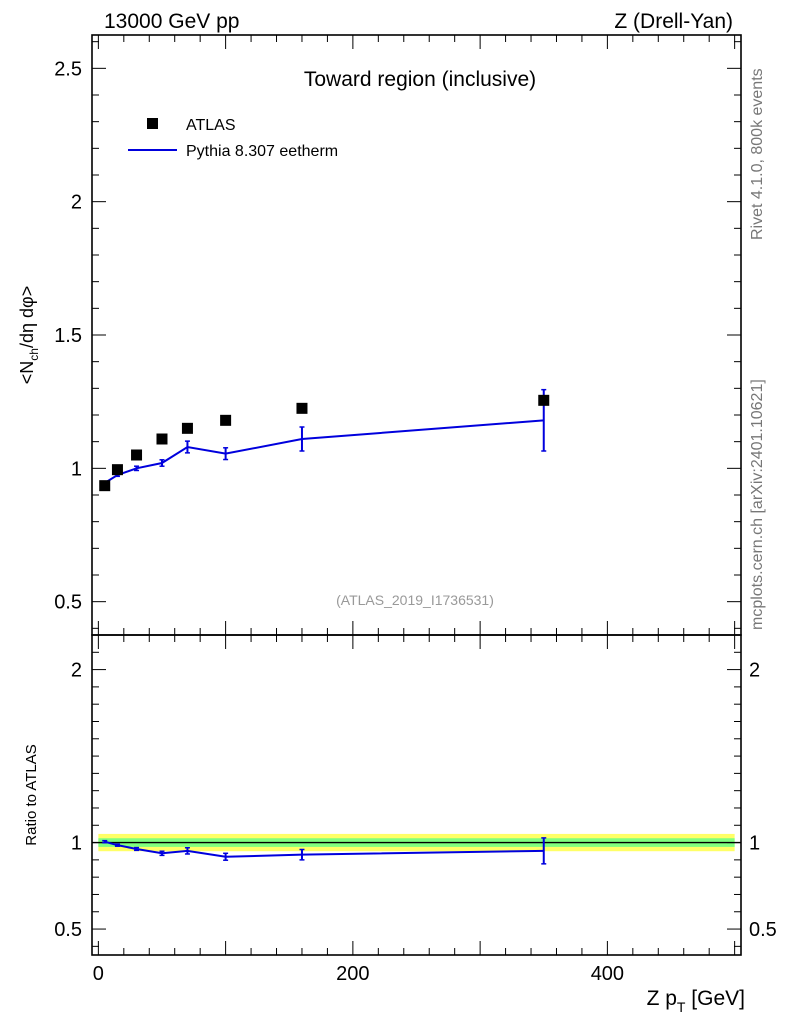  What do you see at coordinates (757, 504) in the screenshot?
I see `source-label: mcplots.cern.ch [arXiv:2401.10621]` at bounding box center [757, 504].